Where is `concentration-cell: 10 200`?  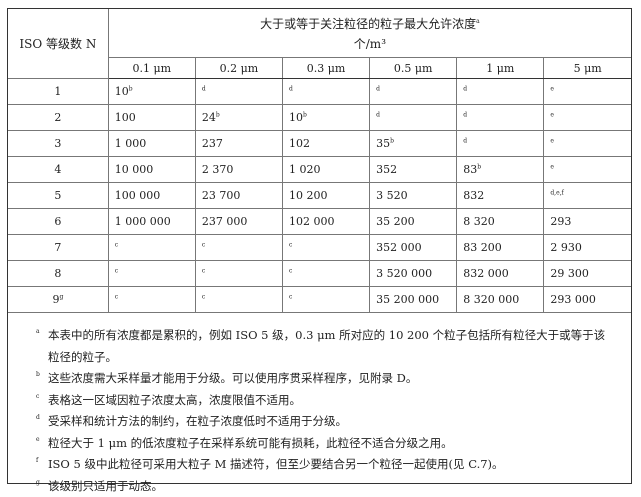
concentration-cell: 10 200 is located at coordinates (326, 196).